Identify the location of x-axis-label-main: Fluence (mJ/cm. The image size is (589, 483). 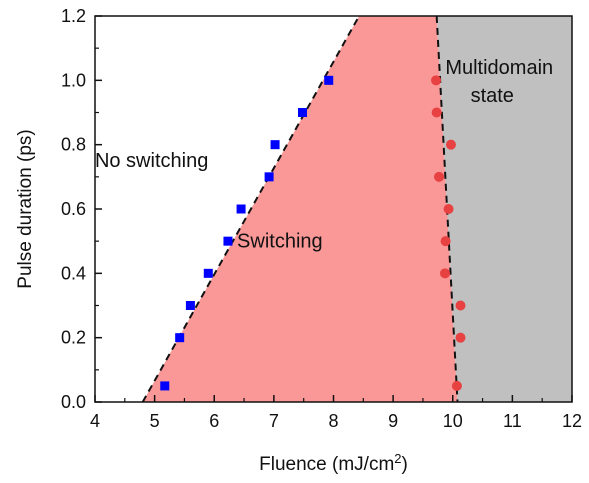
(326, 464).